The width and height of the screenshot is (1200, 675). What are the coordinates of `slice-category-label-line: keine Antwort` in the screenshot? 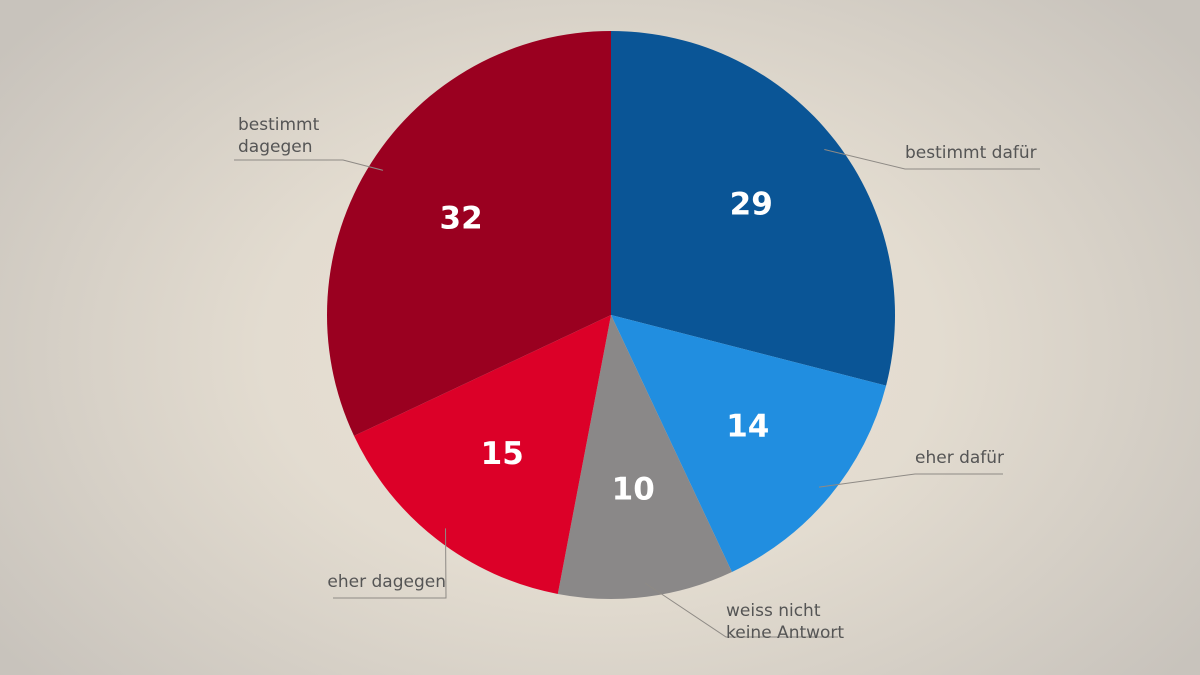 It's located at (785, 633).